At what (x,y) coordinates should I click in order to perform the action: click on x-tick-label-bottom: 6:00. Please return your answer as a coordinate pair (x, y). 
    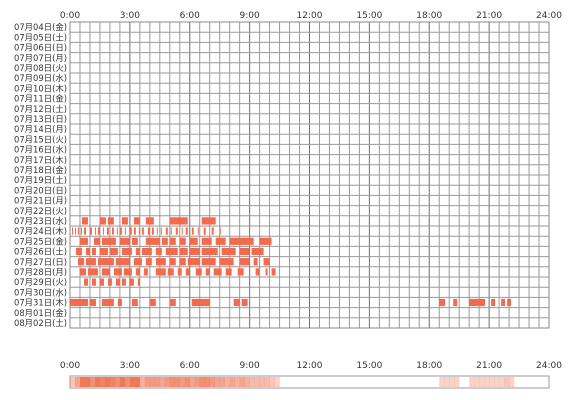
    Looking at the image, I should click on (190, 366).